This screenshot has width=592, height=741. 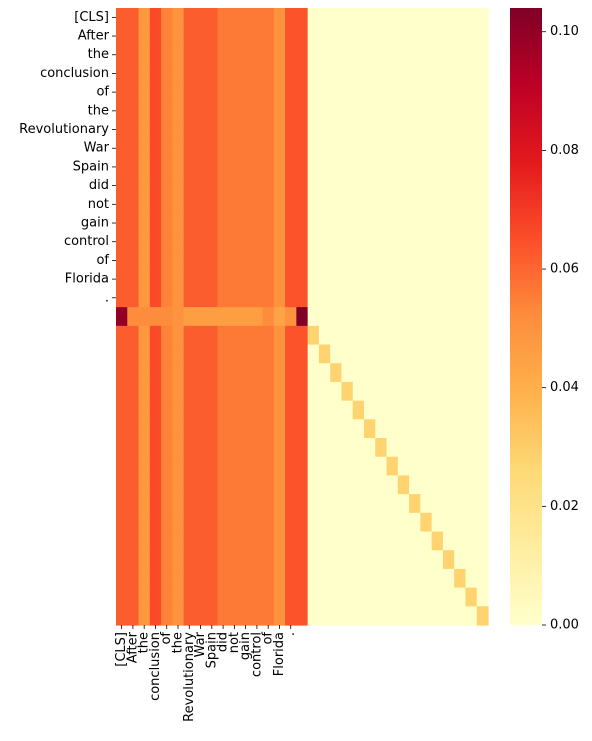 What do you see at coordinates (87, 279) in the screenshot?
I see `y-tick-label: Florida` at bounding box center [87, 279].